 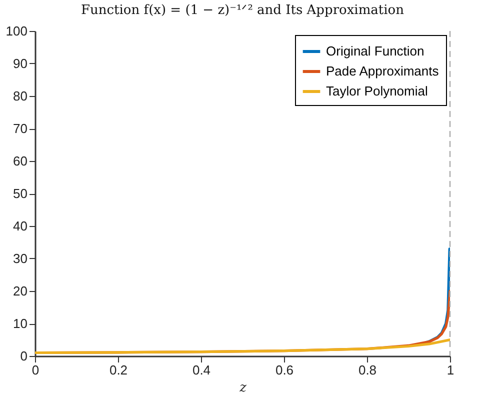 What do you see at coordinates (450, 370) in the screenshot?
I see `x-tick-label: 1` at bounding box center [450, 370].